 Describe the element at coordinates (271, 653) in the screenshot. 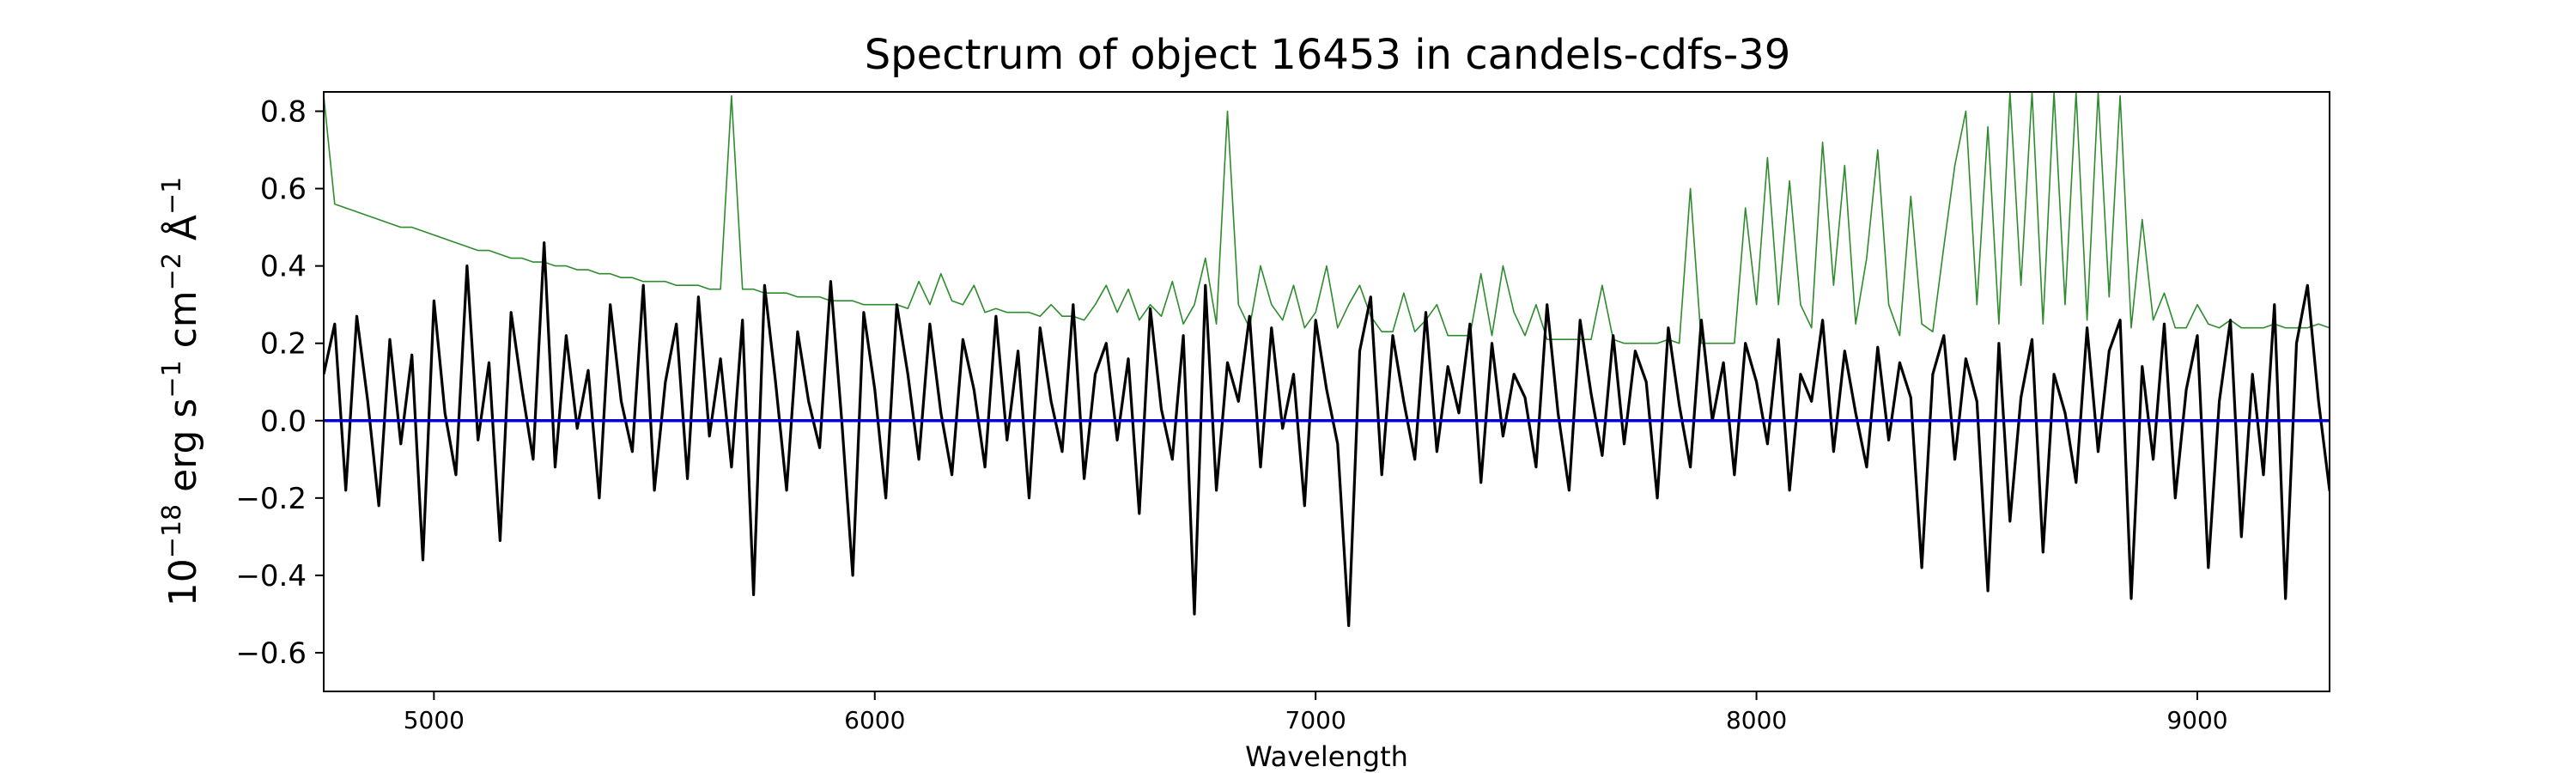

I see `y-tick-label: −0.6` at that location.